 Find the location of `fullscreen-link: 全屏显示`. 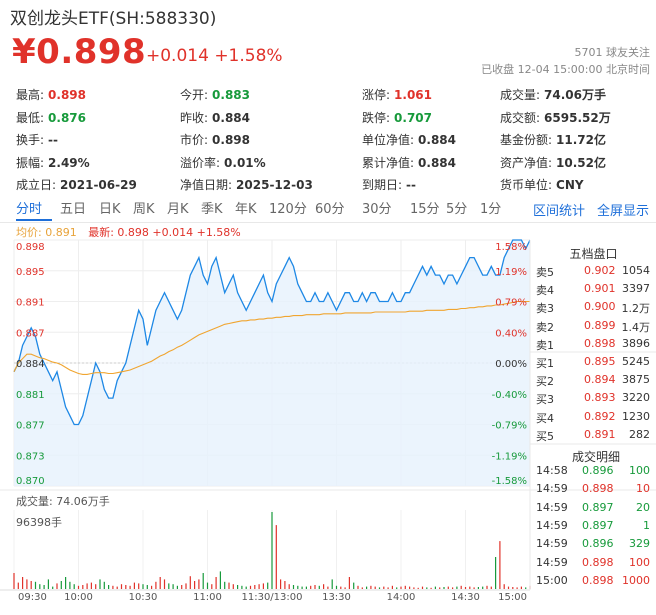

fullscreen-link: 全屏显示 is located at coordinates (623, 211).